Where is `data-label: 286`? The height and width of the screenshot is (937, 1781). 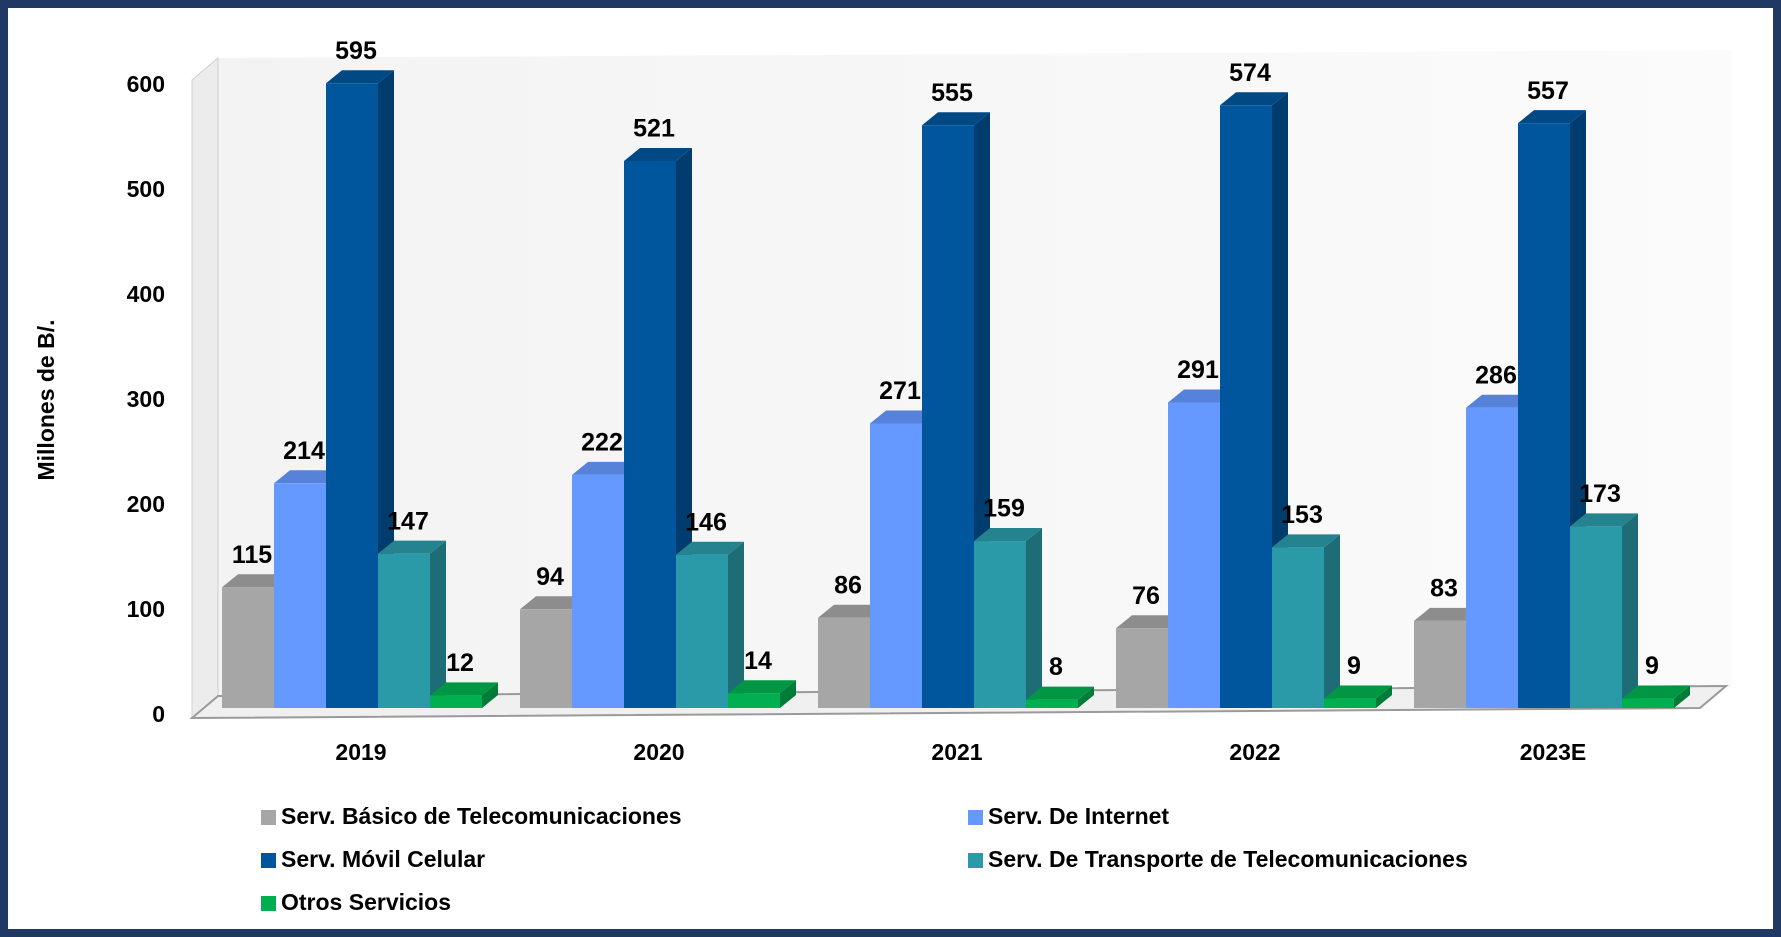 data-label: 286 is located at coordinates (1496, 375).